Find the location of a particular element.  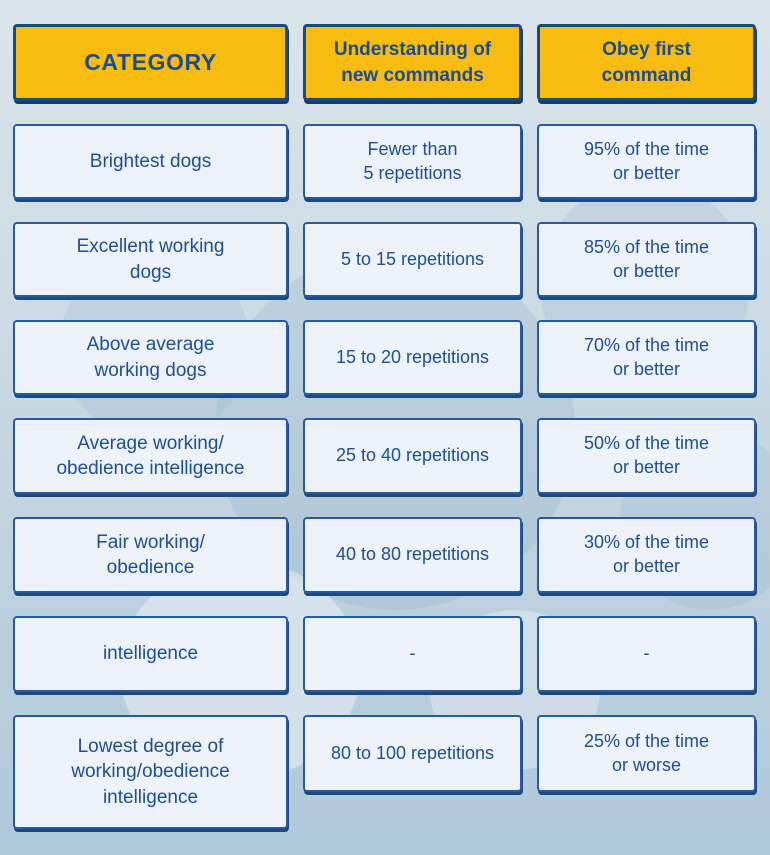

cell-r1-understanding-text: Fewer than 5 repetitions is located at coordinates (412, 160).